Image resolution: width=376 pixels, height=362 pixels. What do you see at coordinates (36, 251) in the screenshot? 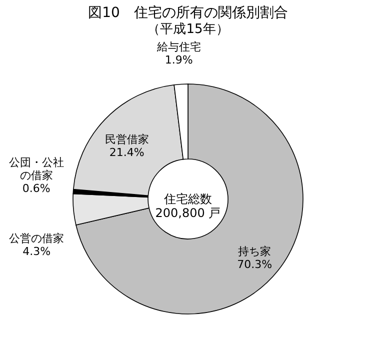
I see `data-label: 4.3%` at bounding box center [36, 251].